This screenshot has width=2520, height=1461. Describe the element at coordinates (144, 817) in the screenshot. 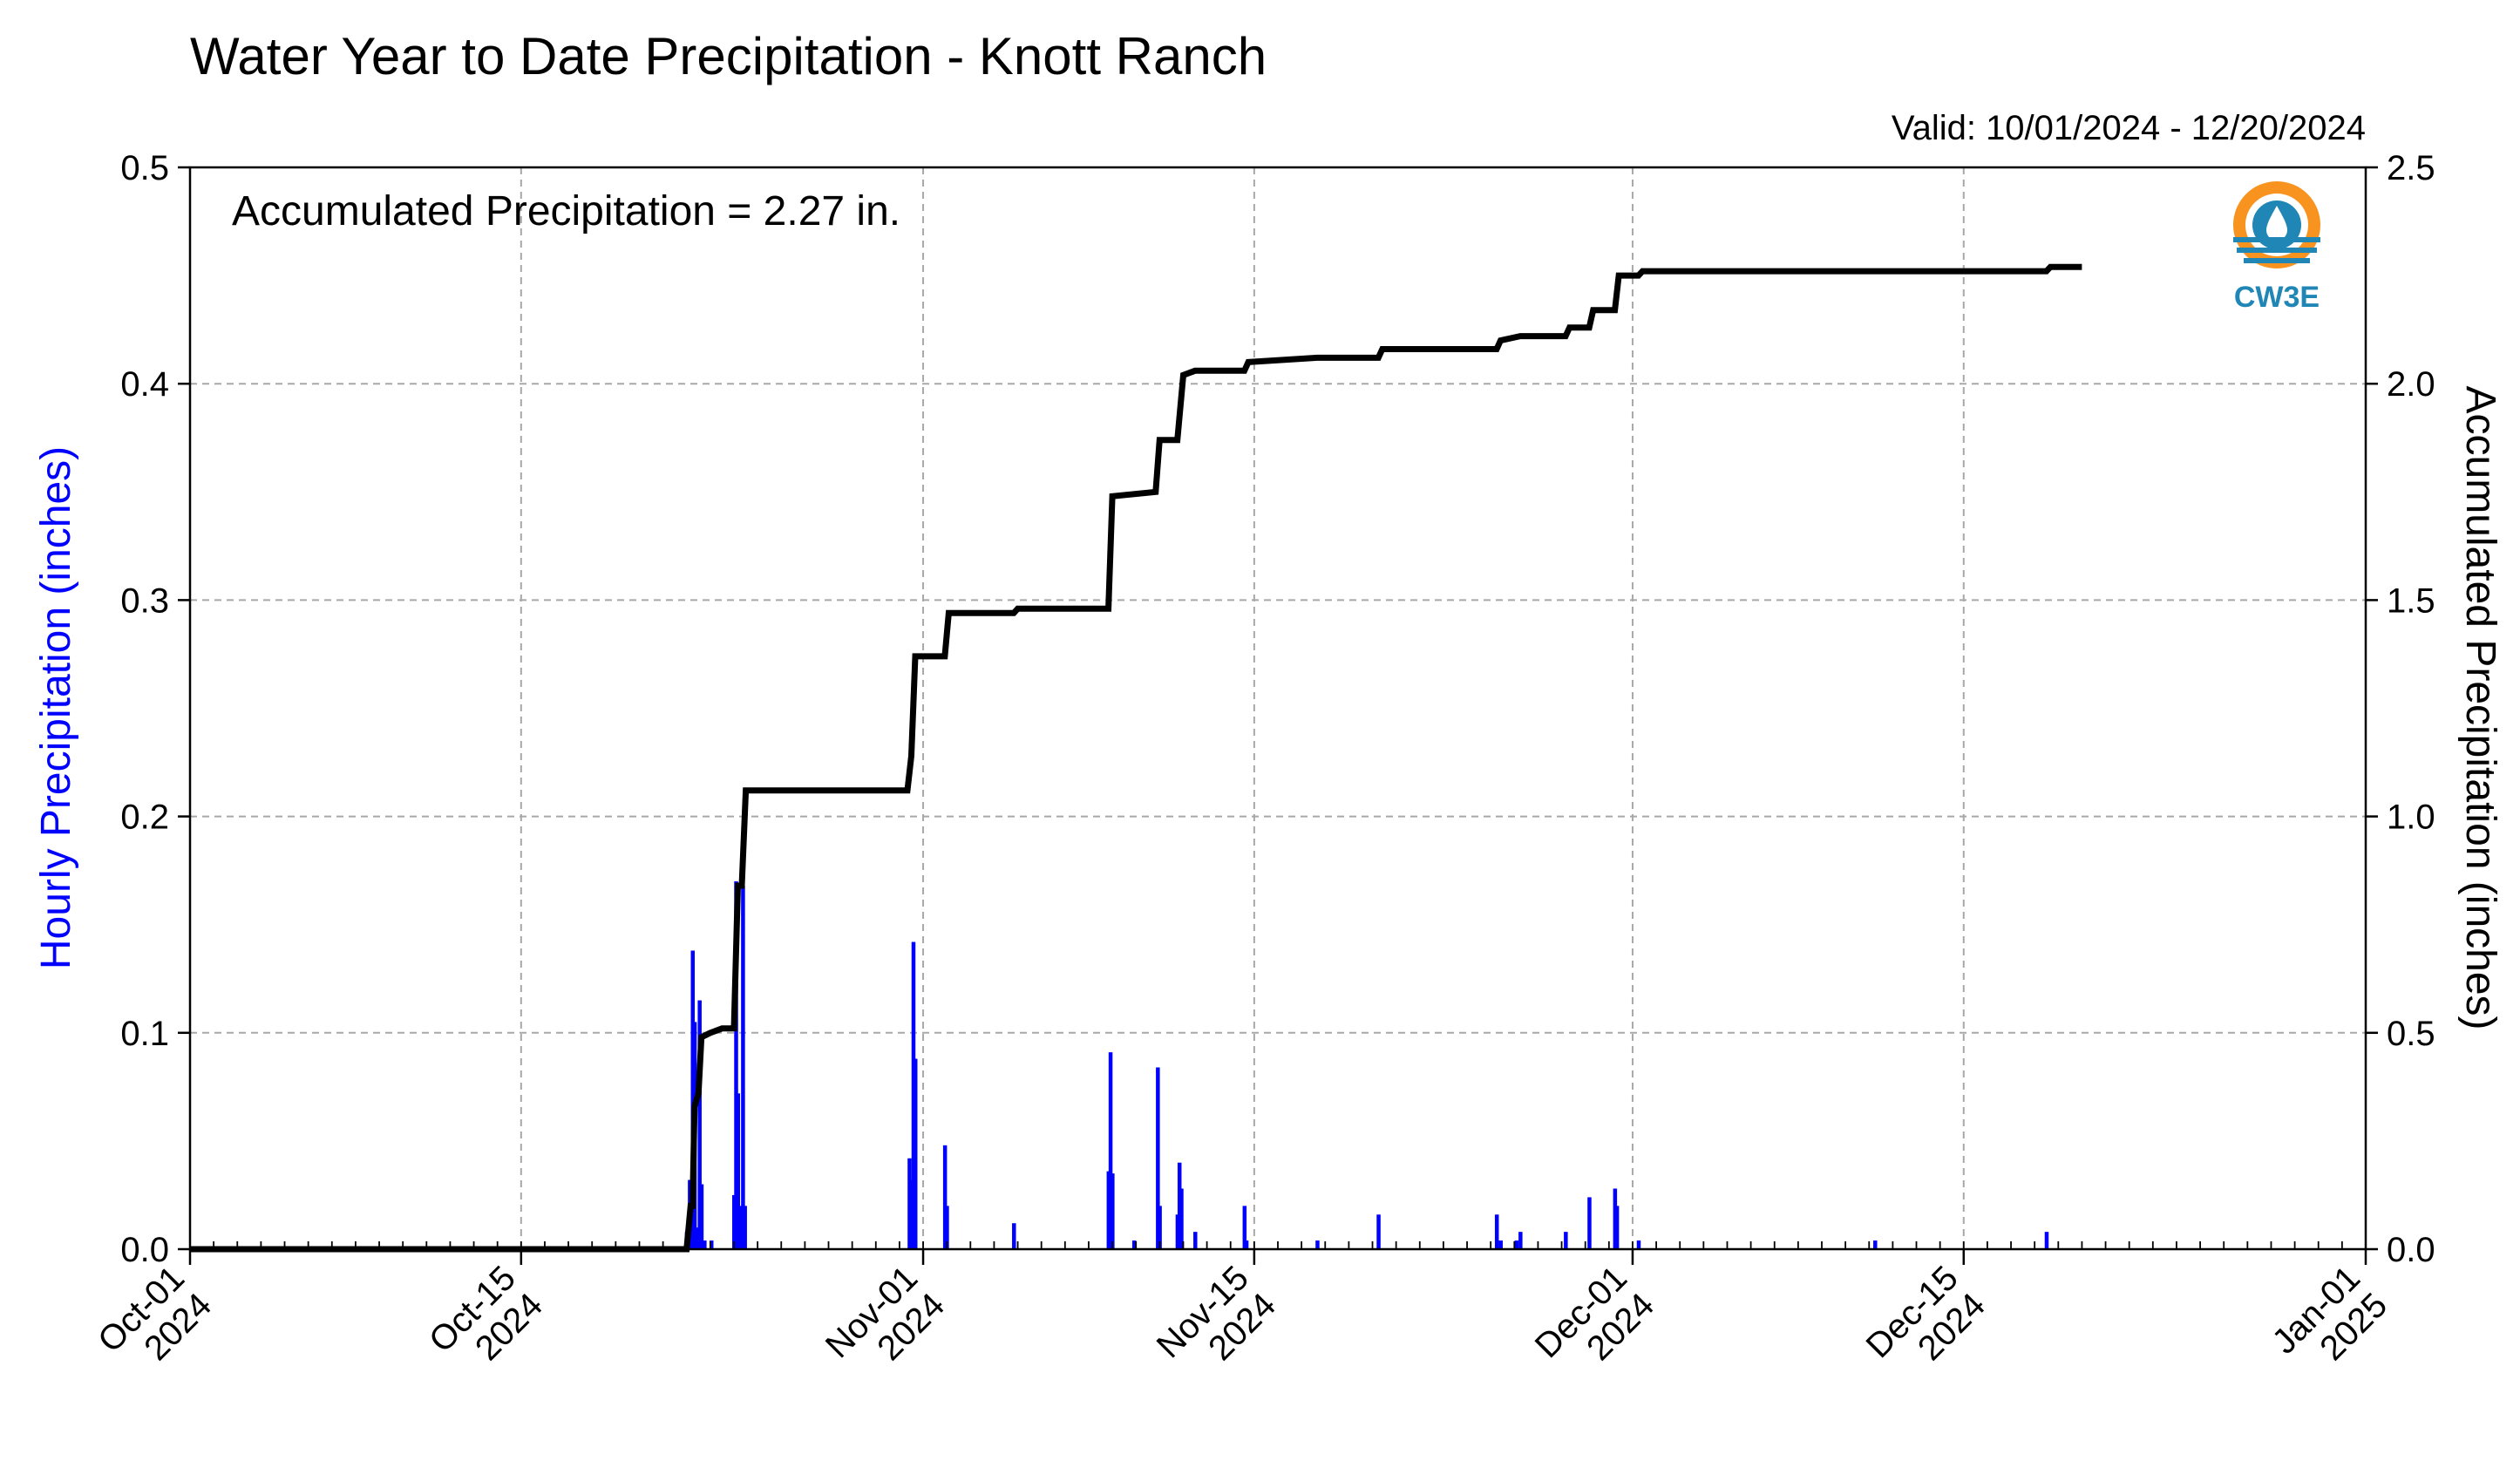

I see `y-left-tick-label: 0.2` at that location.